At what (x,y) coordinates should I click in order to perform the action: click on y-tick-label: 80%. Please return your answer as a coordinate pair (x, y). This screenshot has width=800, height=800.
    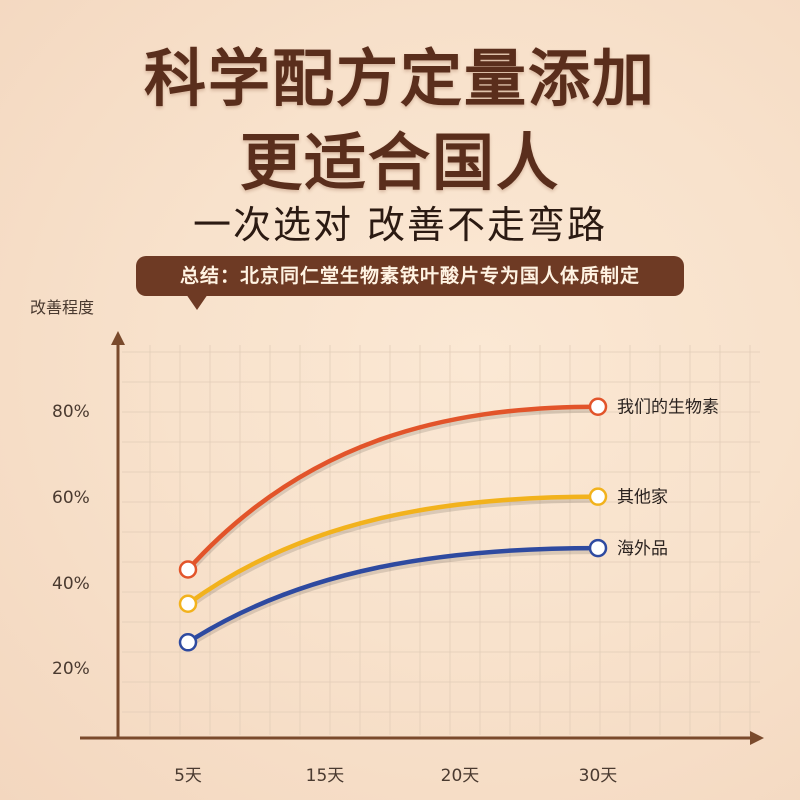
    Looking at the image, I should click on (71, 412).